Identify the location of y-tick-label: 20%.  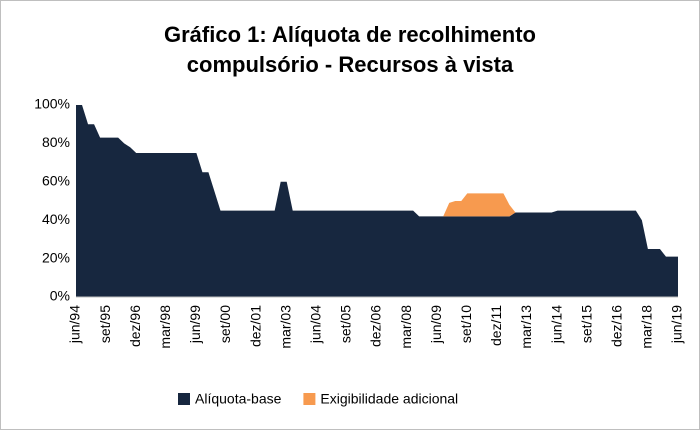
(56, 257).